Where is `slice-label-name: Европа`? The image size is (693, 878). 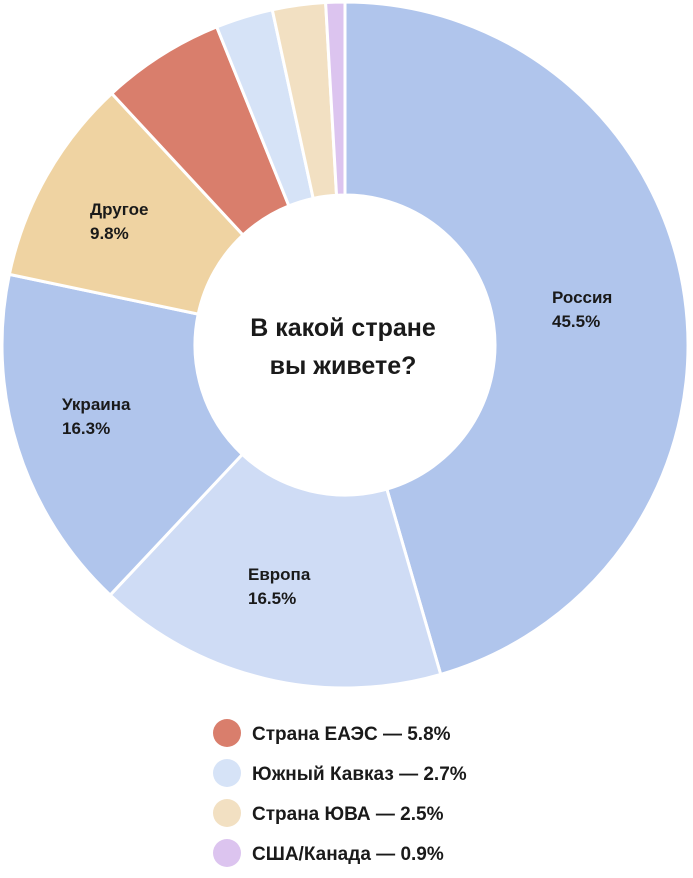
slice-label-name: Европа is located at coordinates (279, 574).